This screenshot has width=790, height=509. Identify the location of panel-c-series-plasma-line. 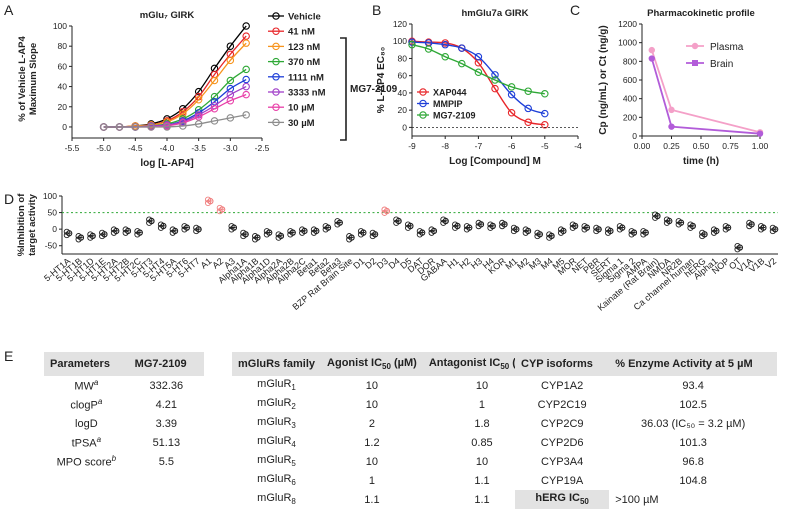
(705, 91).